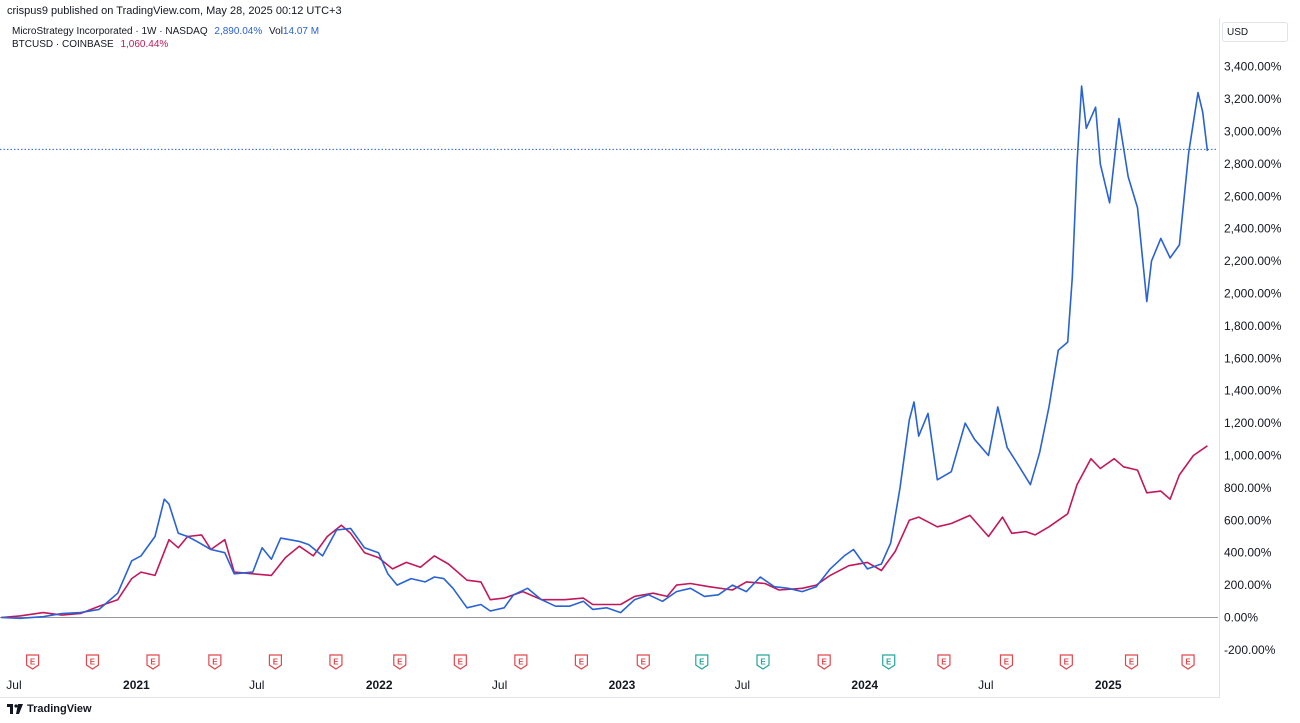 This screenshot has width=1300, height=723. I want to click on x-tick-label: 2022, so click(379, 685).